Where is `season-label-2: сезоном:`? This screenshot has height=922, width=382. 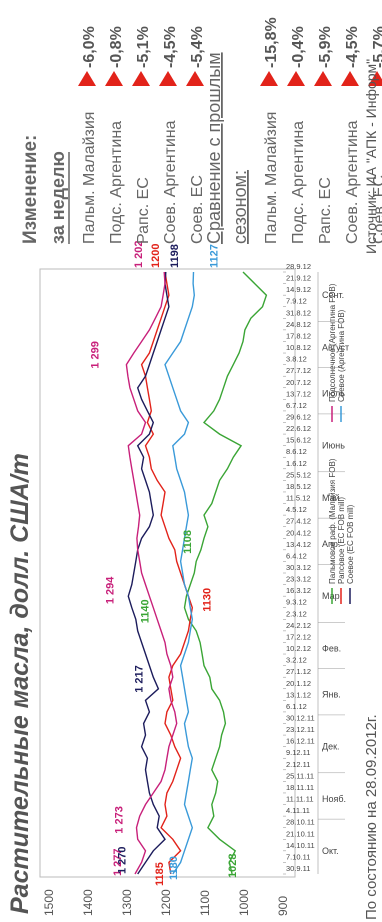 season-label-2: сезоном: is located at coordinates (240, 207).